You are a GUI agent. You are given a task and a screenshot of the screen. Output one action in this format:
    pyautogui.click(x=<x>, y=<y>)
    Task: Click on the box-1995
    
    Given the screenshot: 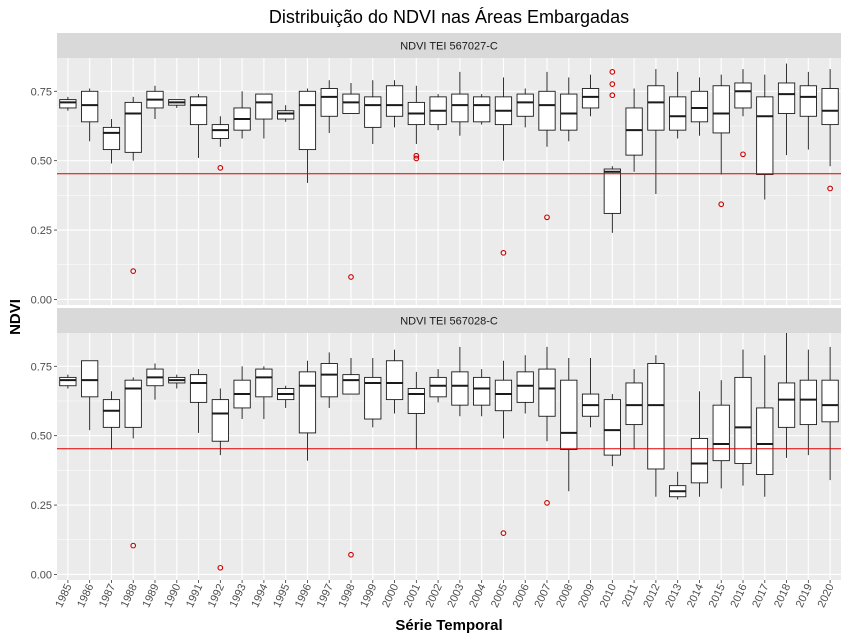 What is the action you would take?
    pyautogui.click(x=286, y=396)
    